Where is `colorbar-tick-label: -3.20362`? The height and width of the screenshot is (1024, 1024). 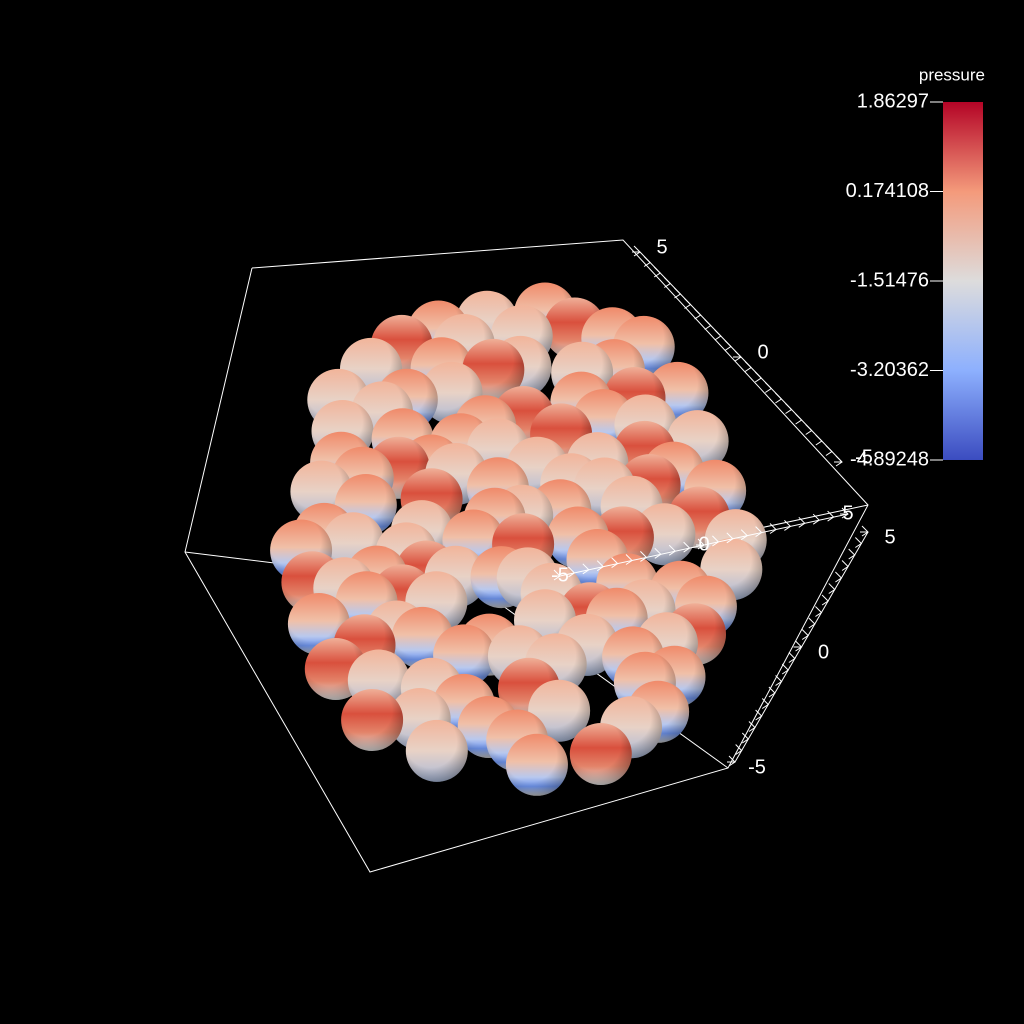
colorbar-tick-label: -3.20362 is located at coordinates (889, 370).